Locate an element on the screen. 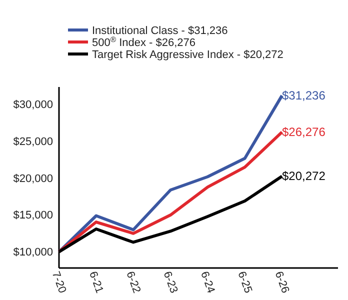 The image size is (348, 300). data-label: $26,276 is located at coordinates (304, 132).